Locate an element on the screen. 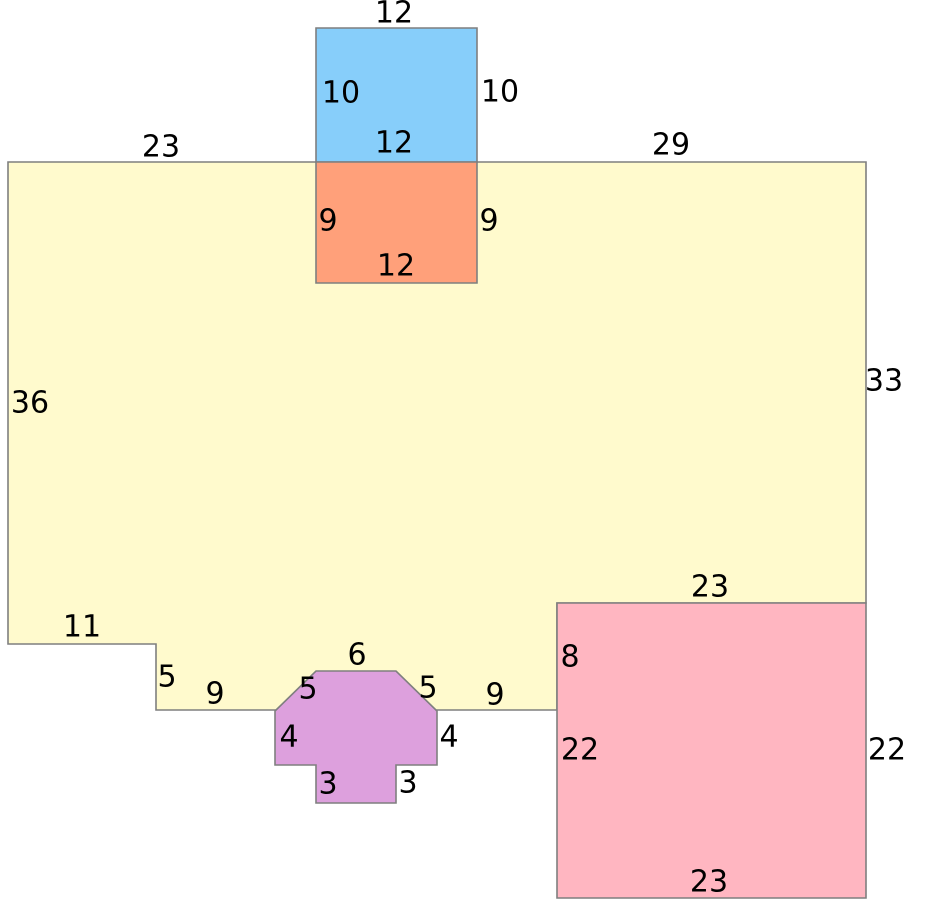 The width and height of the screenshot is (925, 909). purple-octagon-edge-label: 6 is located at coordinates (356, 655).